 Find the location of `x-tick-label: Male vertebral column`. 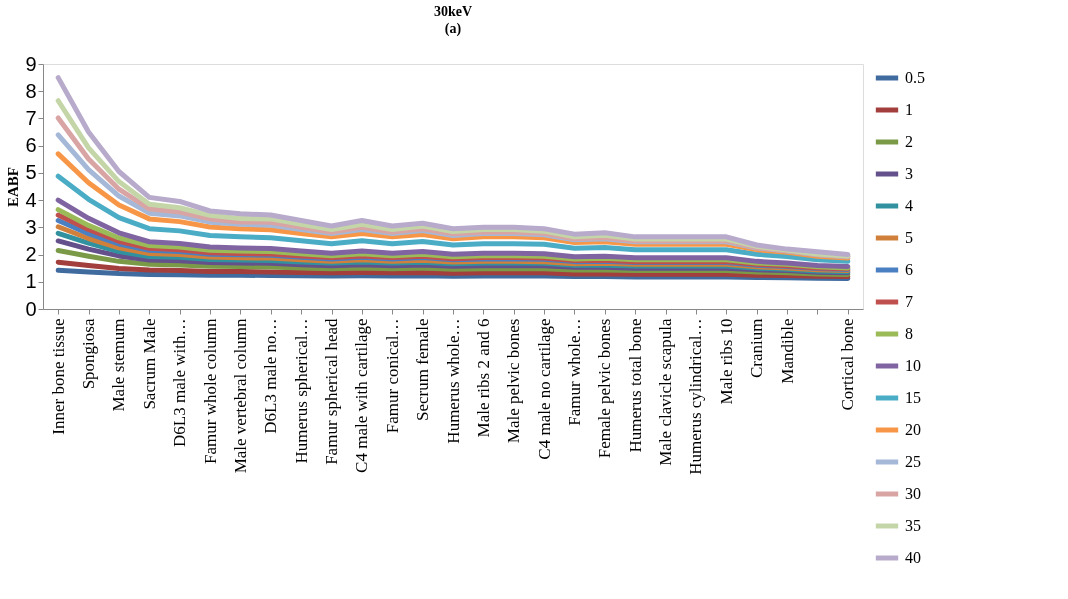

x-tick-label: Male vertebral column is located at coordinates (240, 396).